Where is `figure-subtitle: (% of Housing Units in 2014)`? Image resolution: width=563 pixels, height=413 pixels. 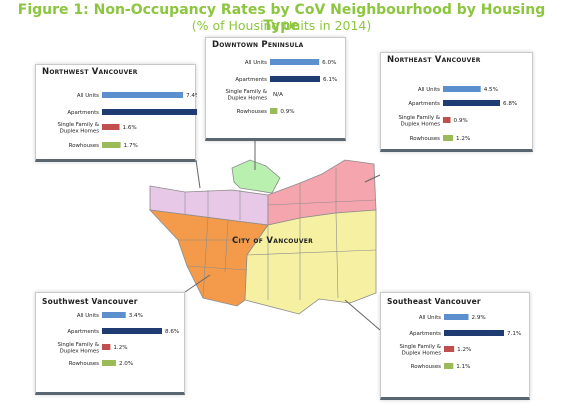
figure-subtitle: (% of Housing Units in 2014) is located at coordinates (281, 25).